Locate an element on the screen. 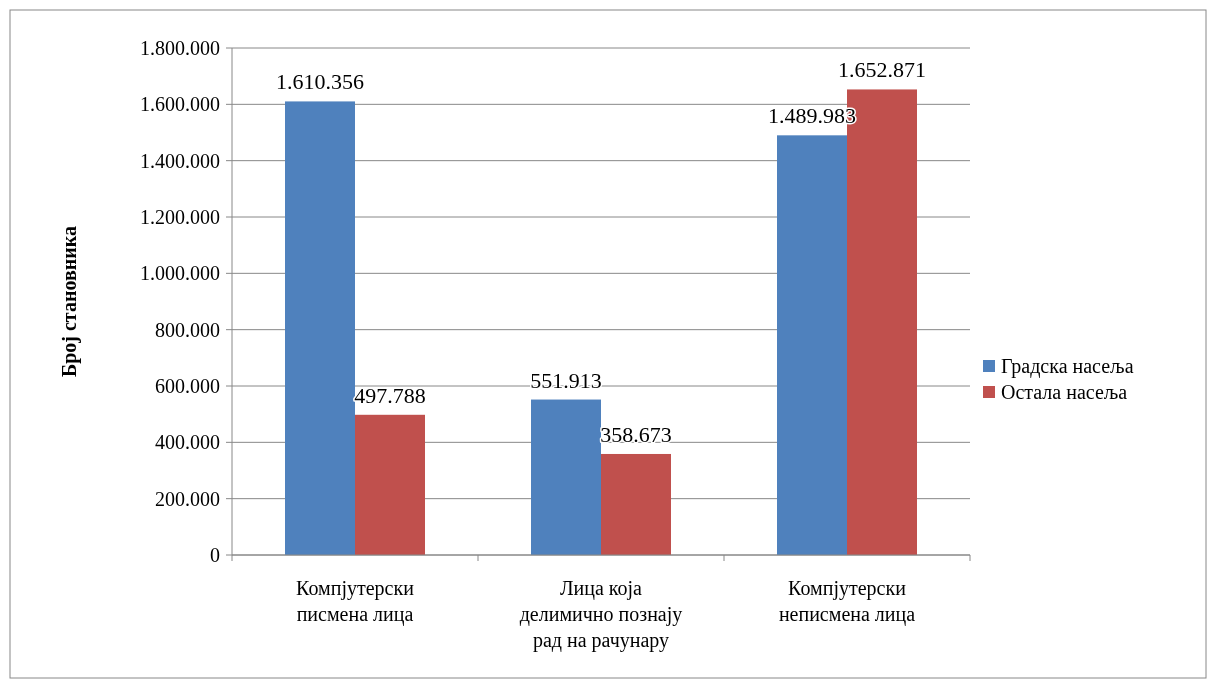 The height and width of the screenshot is (684, 1216). legend-label: Градска насеља is located at coordinates (1067, 366).